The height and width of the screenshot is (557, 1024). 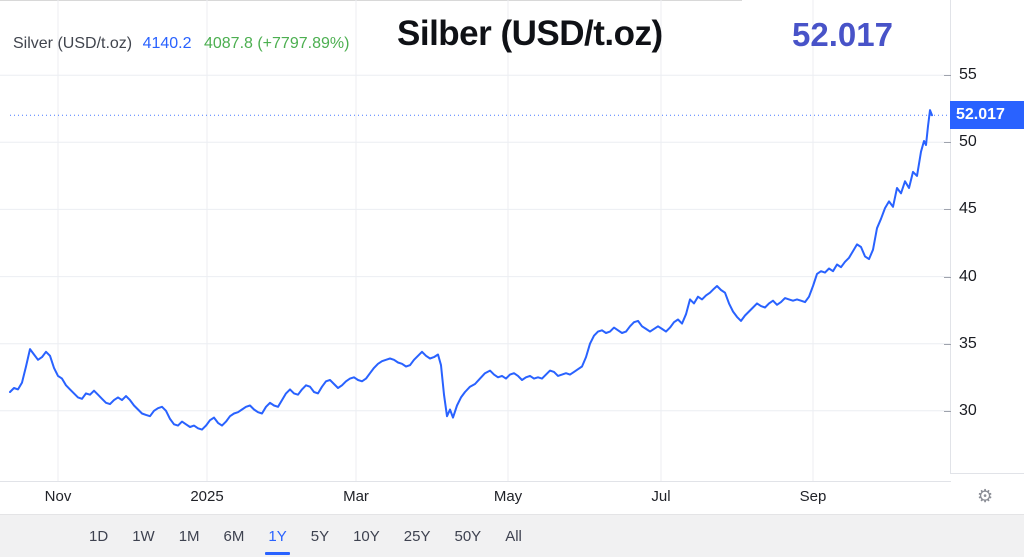 What do you see at coordinates (207, 496) in the screenshot?
I see `x-axis-label: 2025` at bounding box center [207, 496].